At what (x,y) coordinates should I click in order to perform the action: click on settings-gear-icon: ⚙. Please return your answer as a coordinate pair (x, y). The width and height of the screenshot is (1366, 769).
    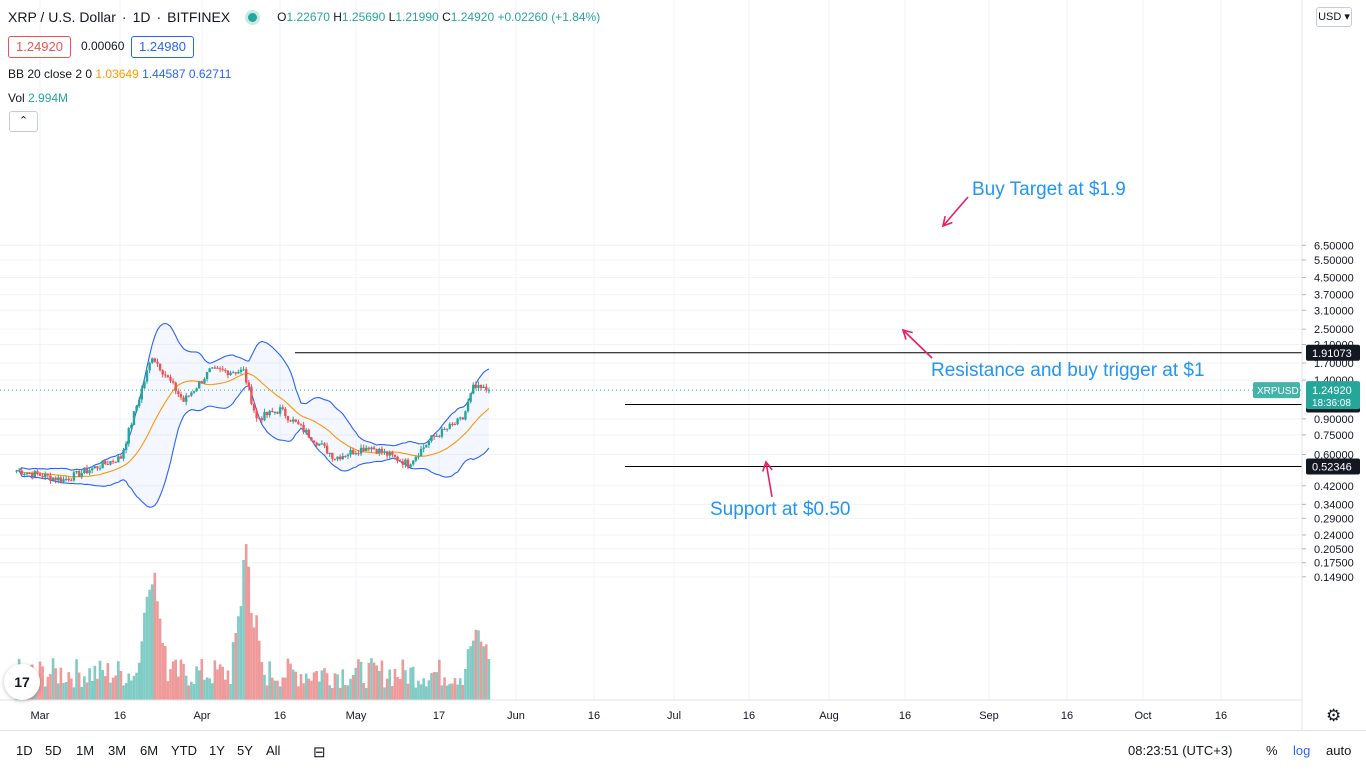
    Looking at the image, I should click on (1334, 715).